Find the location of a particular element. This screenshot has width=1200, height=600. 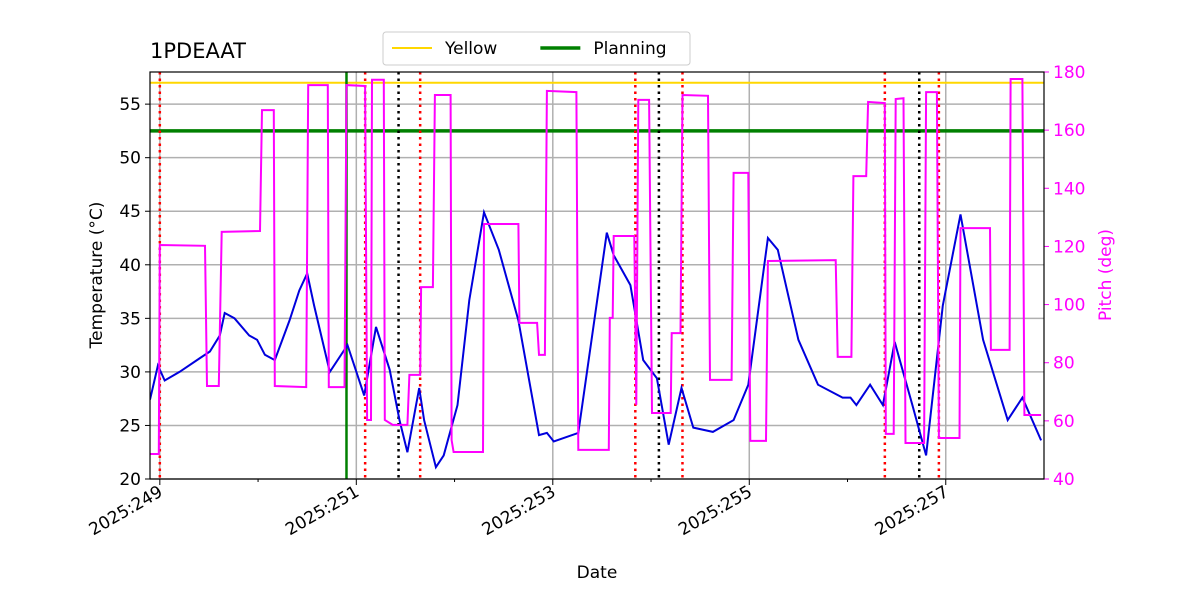

y-tick-label: 40 is located at coordinates (130, 266).